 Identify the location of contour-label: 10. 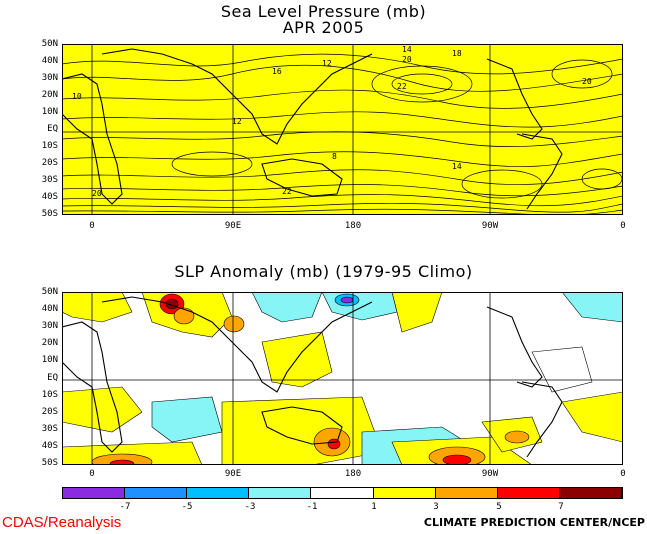
(77, 96).